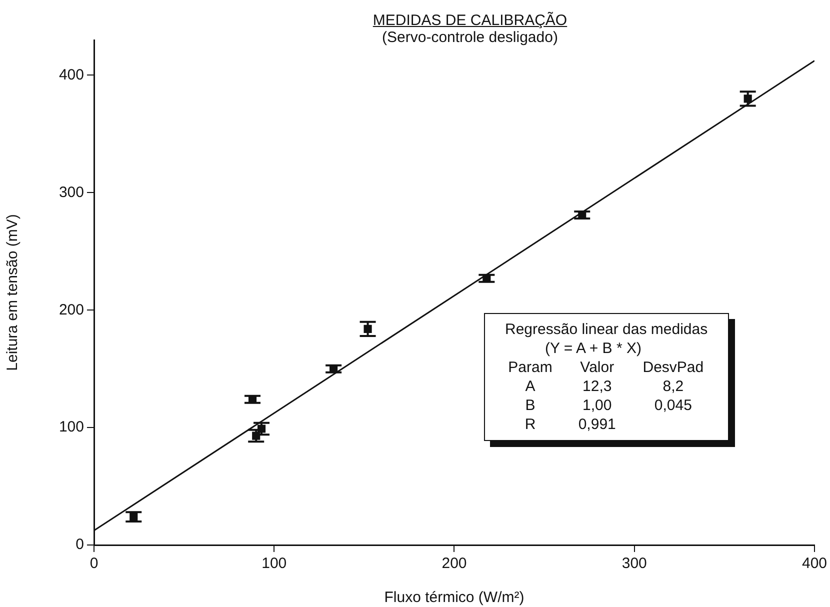 The image size is (830, 607). I want to click on text: R 0,991, so click(570, 424).